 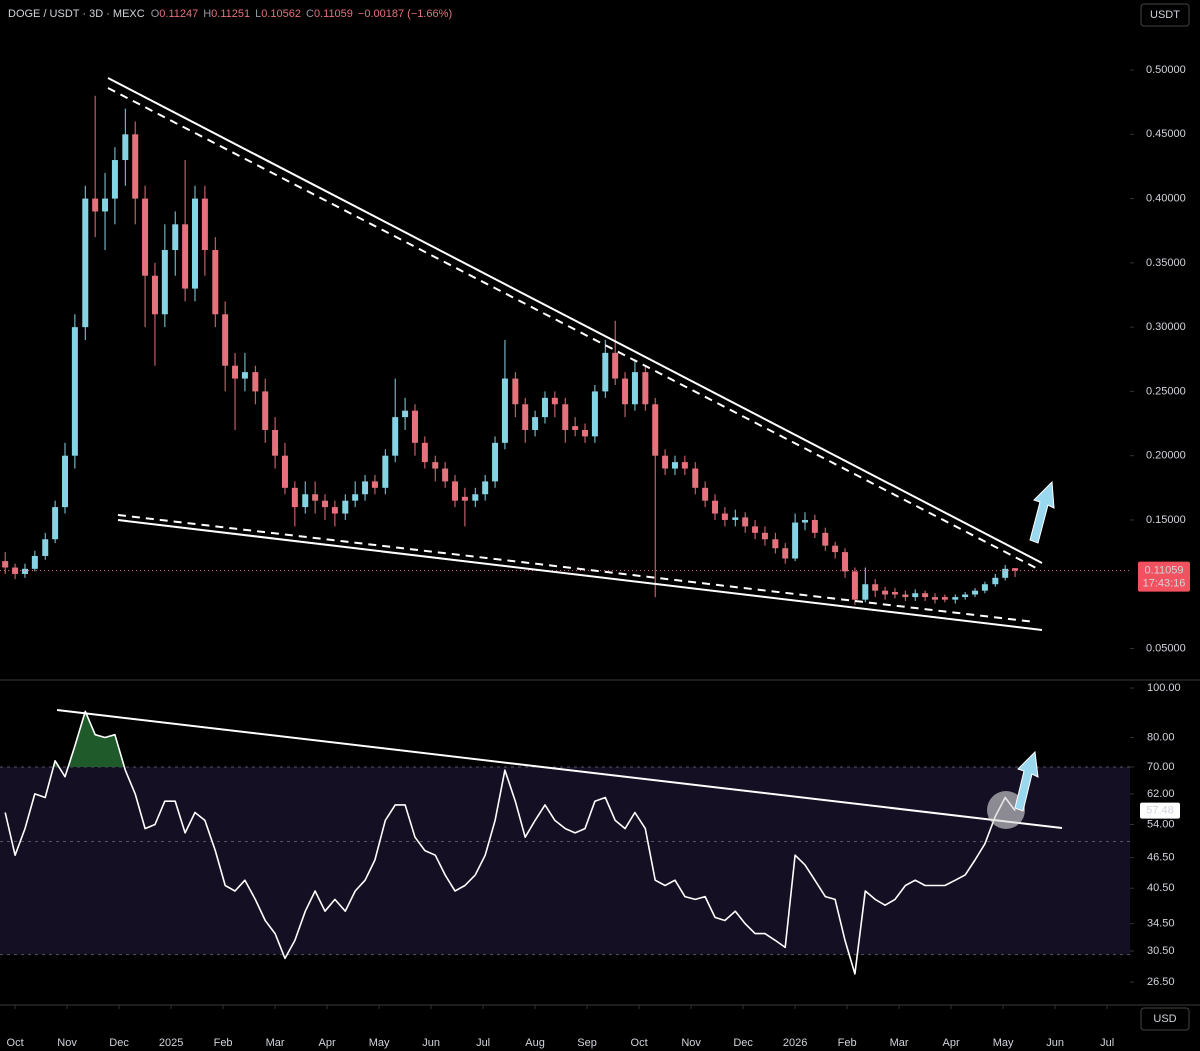 I want to click on trendline, so click(x=580, y=575).